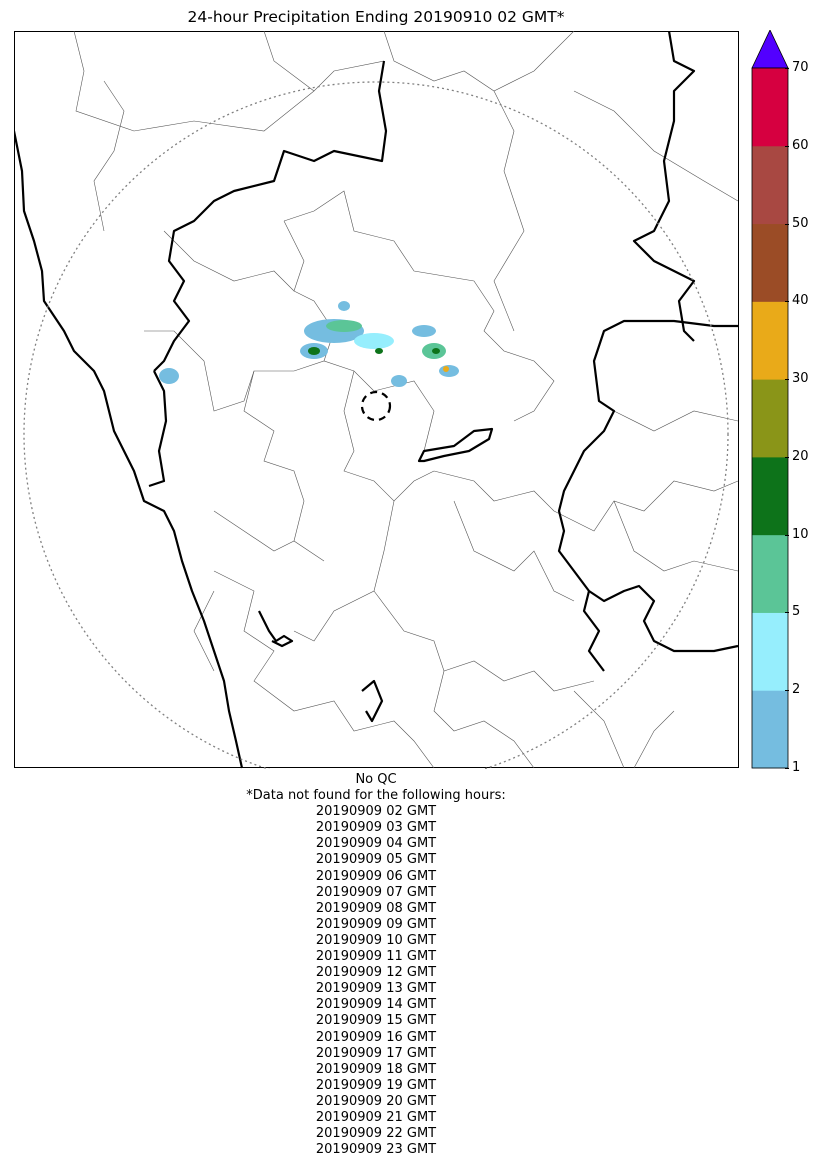 This screenshot has height=1169, width=825. I want to click on colorbar-extend-arrow, so click(770, 49).